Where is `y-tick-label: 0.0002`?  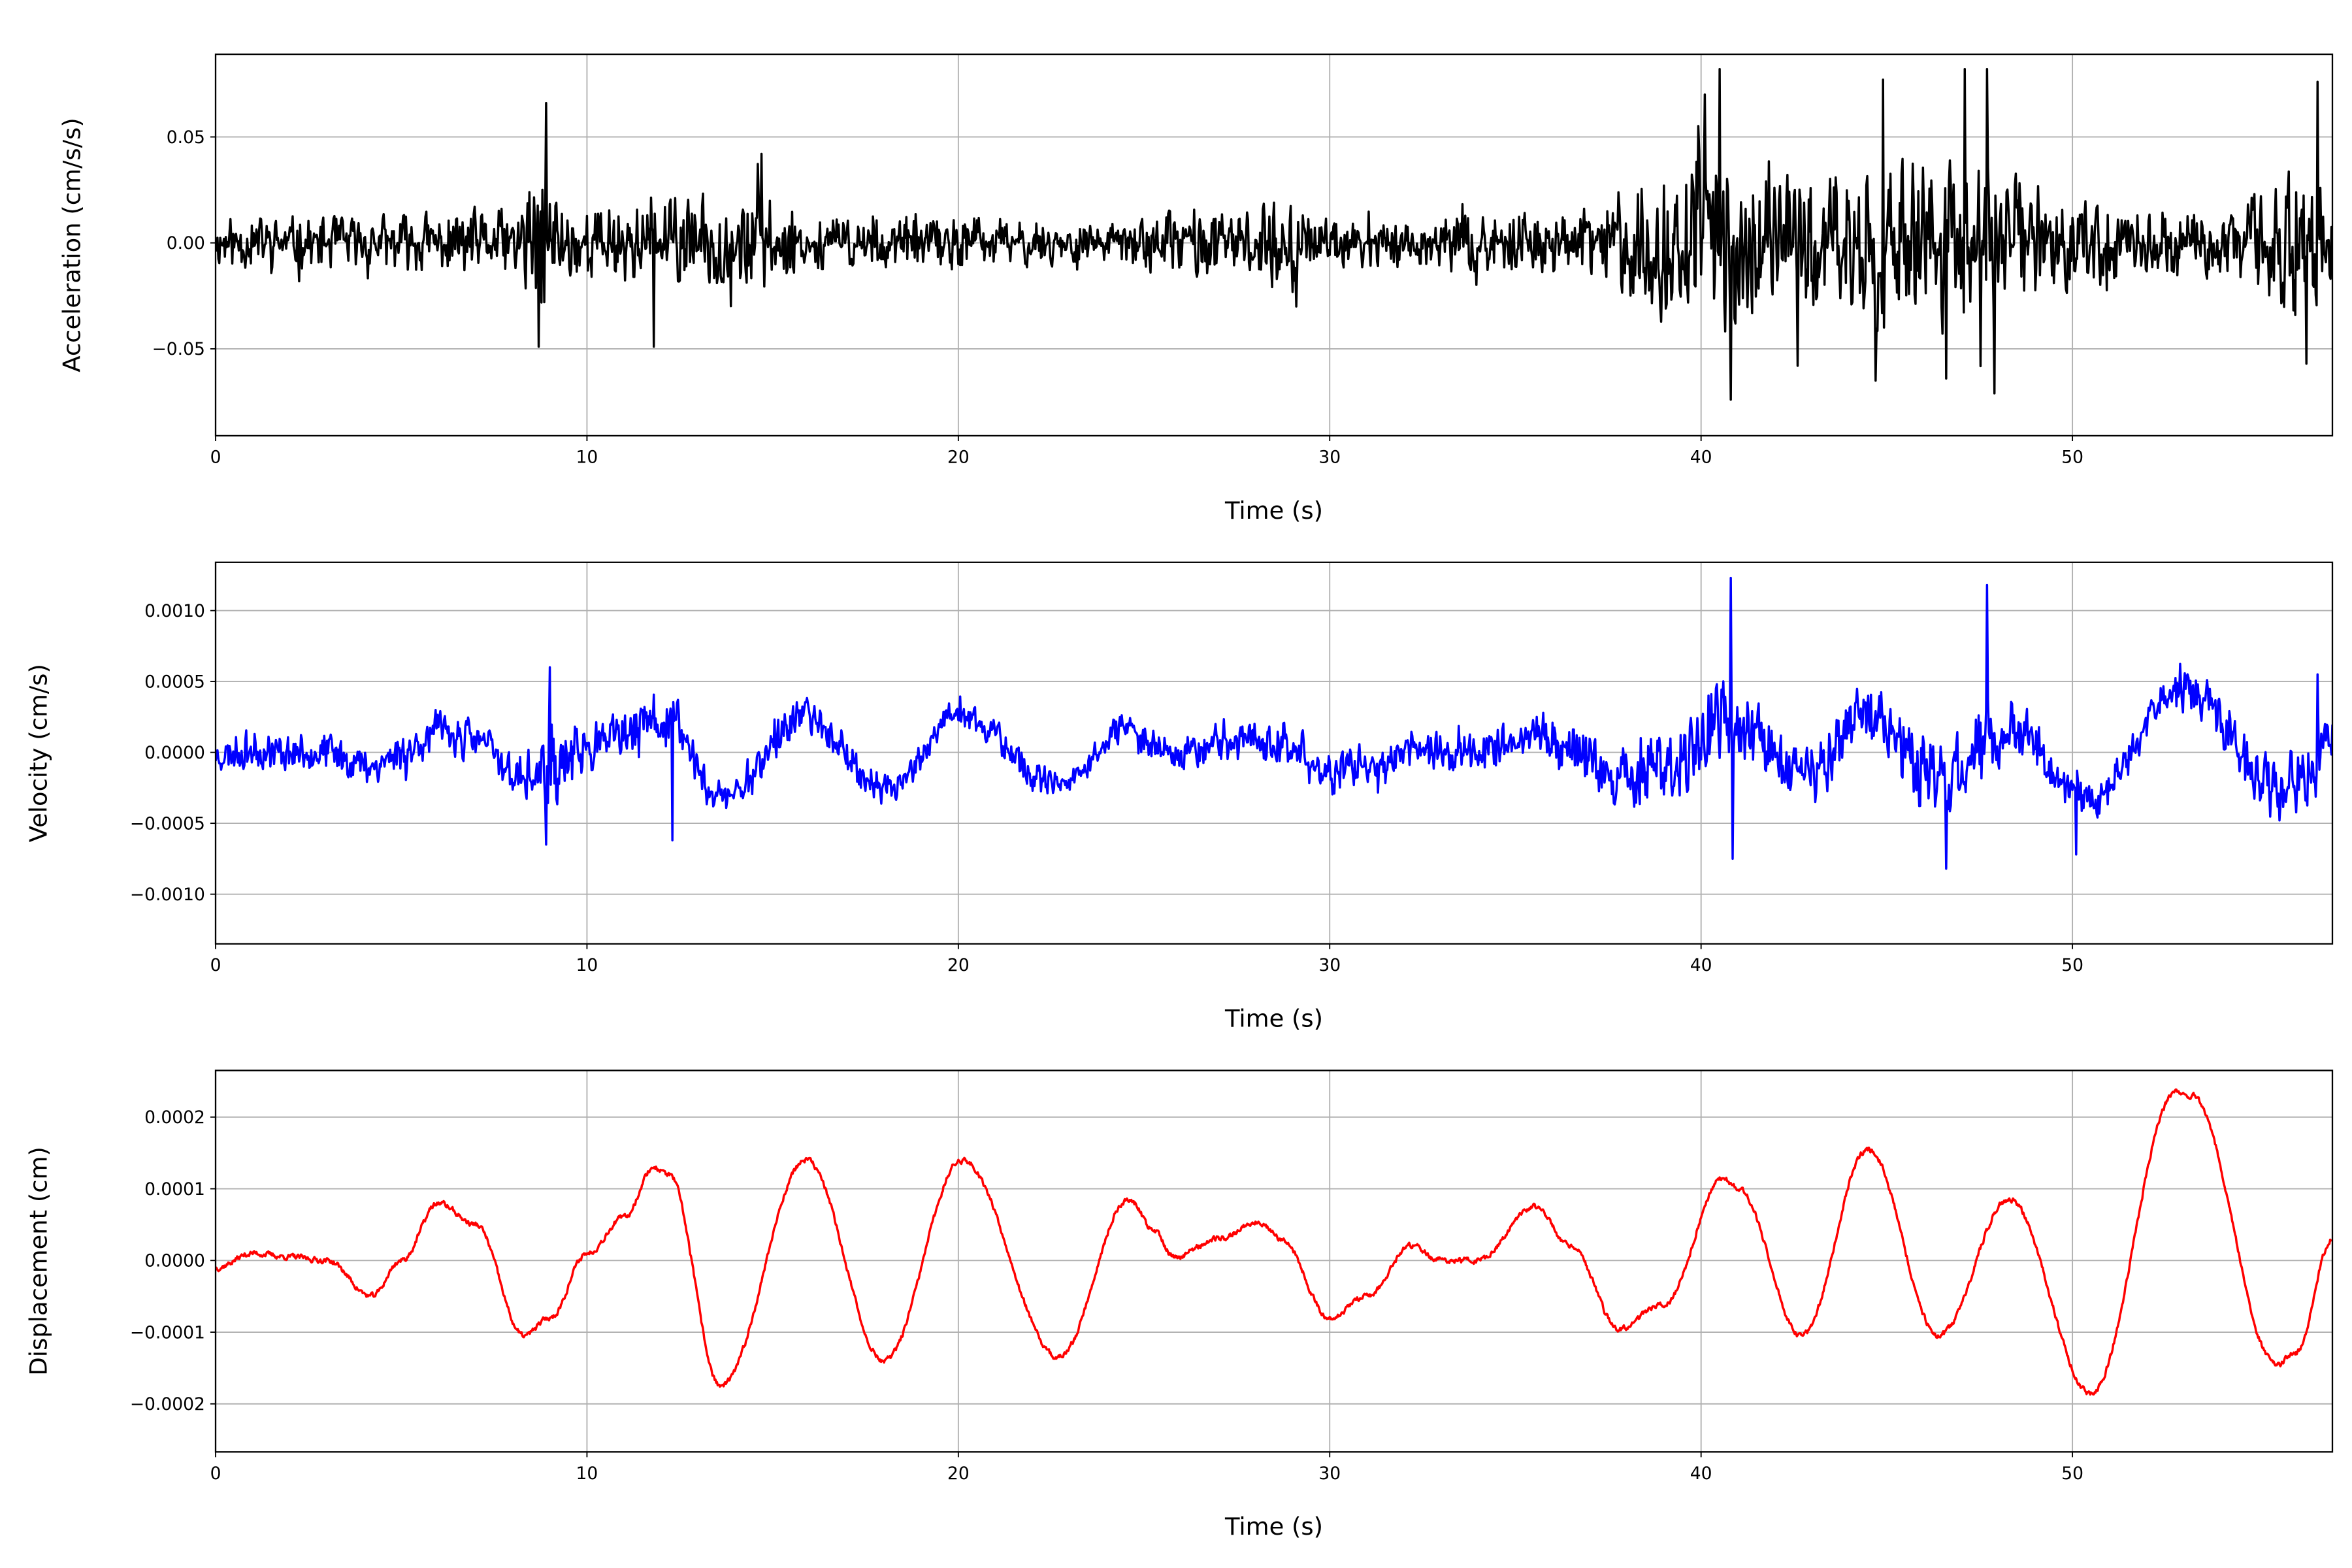
y-tick-label: 0.0002 is located at coordinates (174, 1117).